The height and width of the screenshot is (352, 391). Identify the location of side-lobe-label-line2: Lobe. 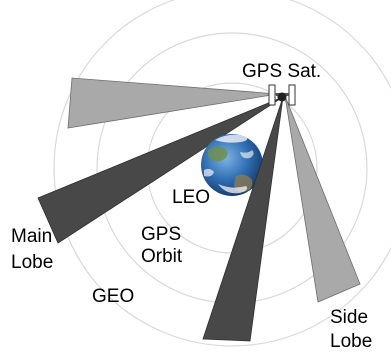
(351, 341).